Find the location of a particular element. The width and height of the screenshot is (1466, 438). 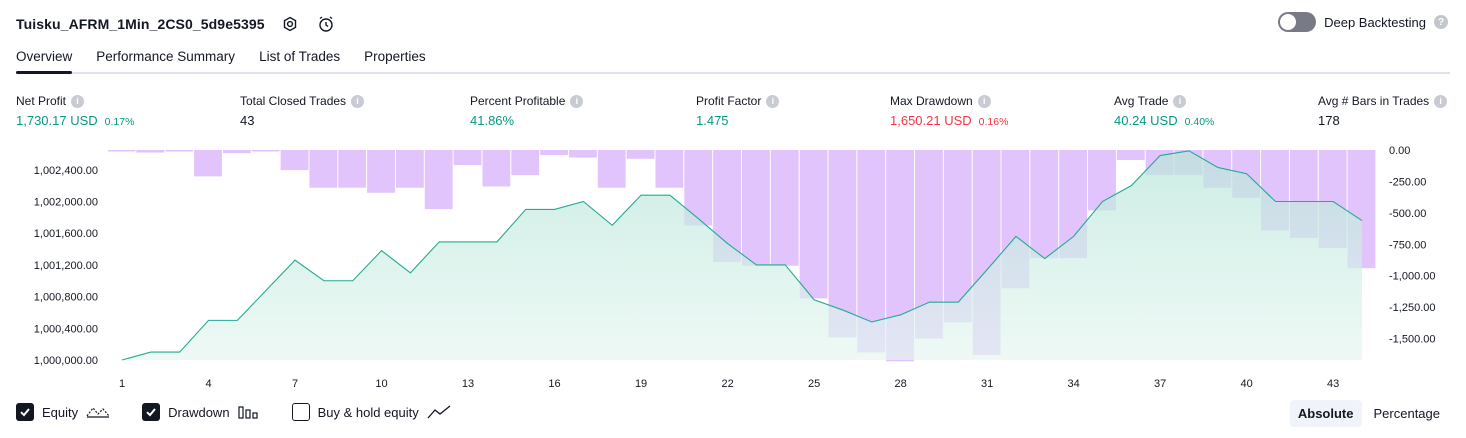

x-axis-tick: 34 is located at coordinates (1074, 384).